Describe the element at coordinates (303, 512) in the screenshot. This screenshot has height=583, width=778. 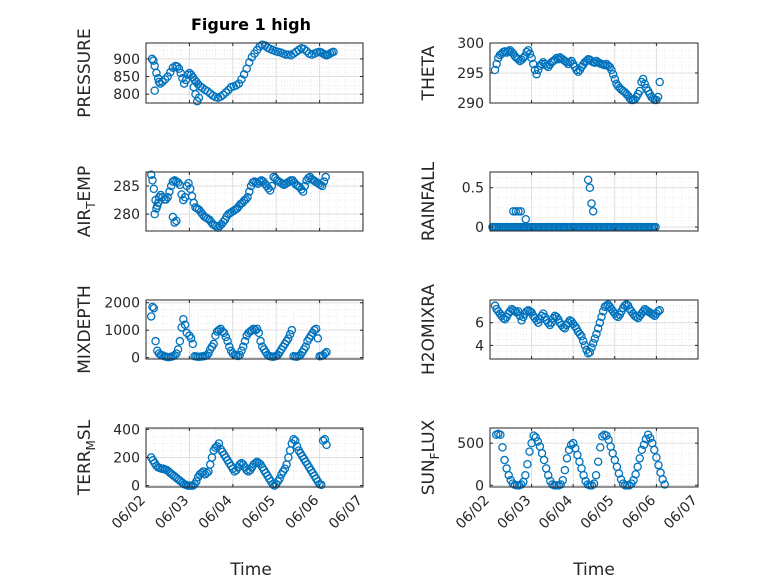
I see `x-tick-label: 06/06` at that location.